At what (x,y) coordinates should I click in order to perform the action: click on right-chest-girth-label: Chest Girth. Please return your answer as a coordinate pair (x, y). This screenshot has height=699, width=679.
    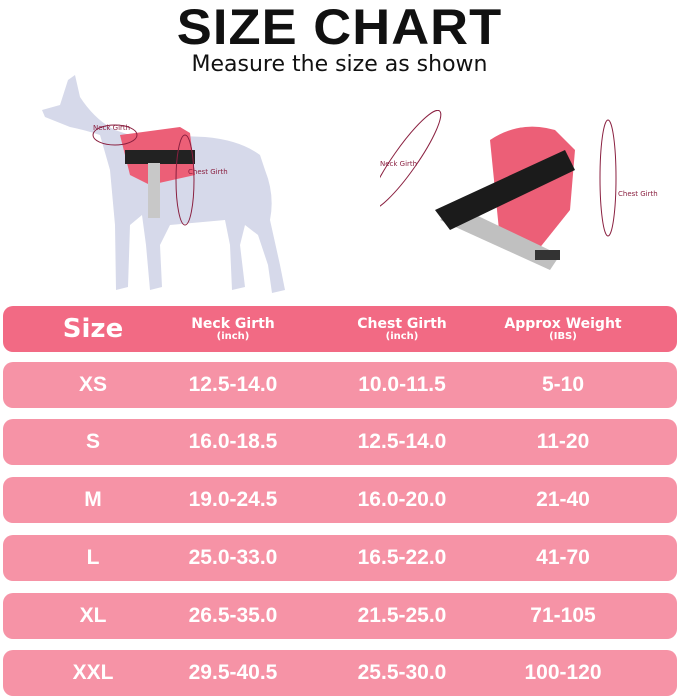
    Looking at the image, I should click on (638, 194).